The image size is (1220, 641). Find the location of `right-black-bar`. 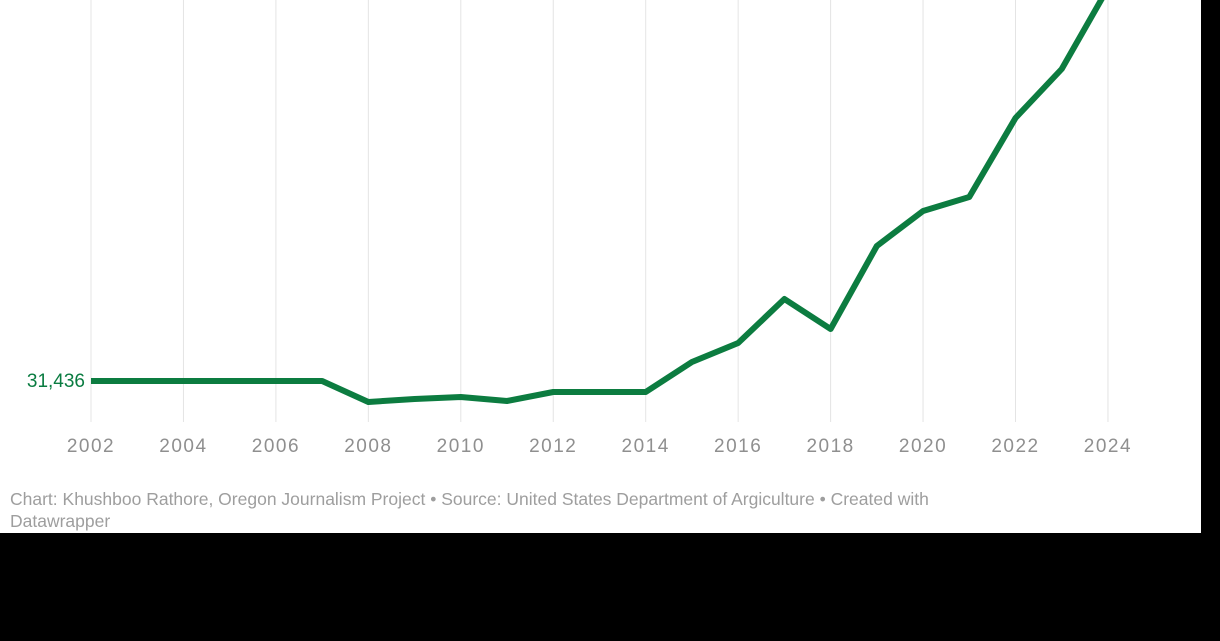

right-black-bar is located at coordinates (1210, 320).